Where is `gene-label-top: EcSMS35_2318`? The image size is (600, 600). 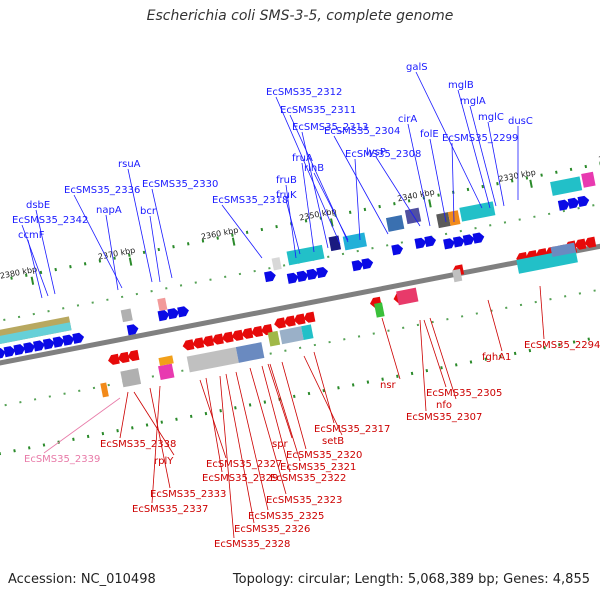
gene-label-top: EcSMS35_2318 is located at coordinates (250, 200).